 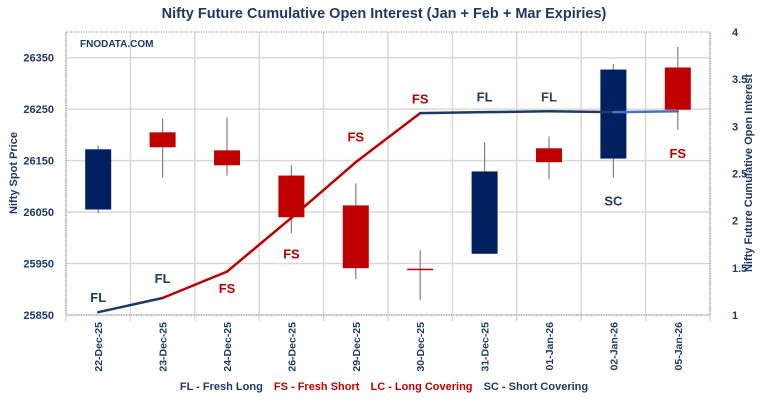 I want to click on x-tick-label: 30-Dec-25, so click(x=421, y=347).